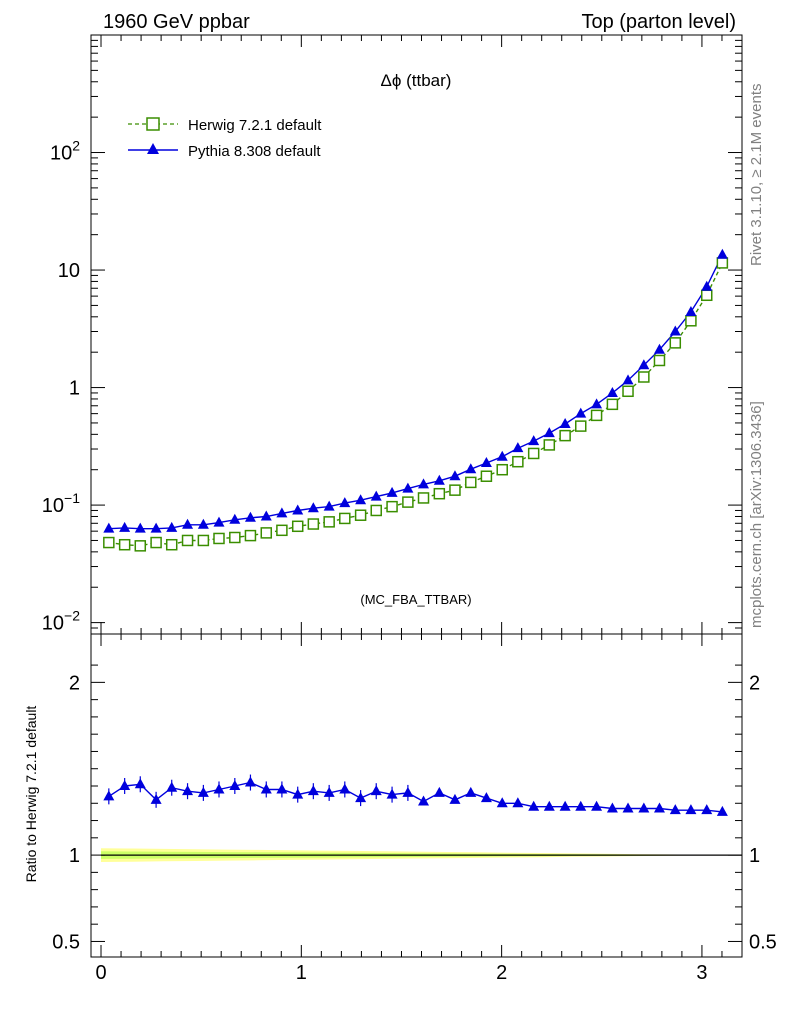  What do you see at coordinates (61, 503) in the screenshot?
I see `y-tick-label: 10⁻¹` at bounding box center [61, 503].